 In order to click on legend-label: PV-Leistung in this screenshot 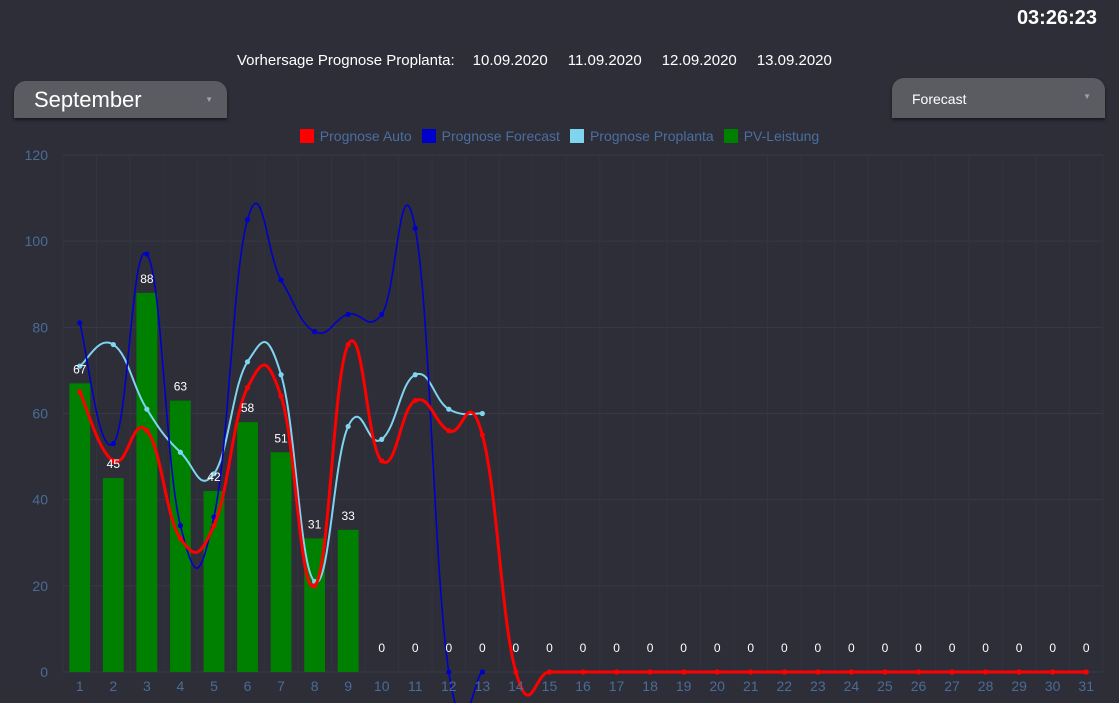, I will do `click(781, 136)`.